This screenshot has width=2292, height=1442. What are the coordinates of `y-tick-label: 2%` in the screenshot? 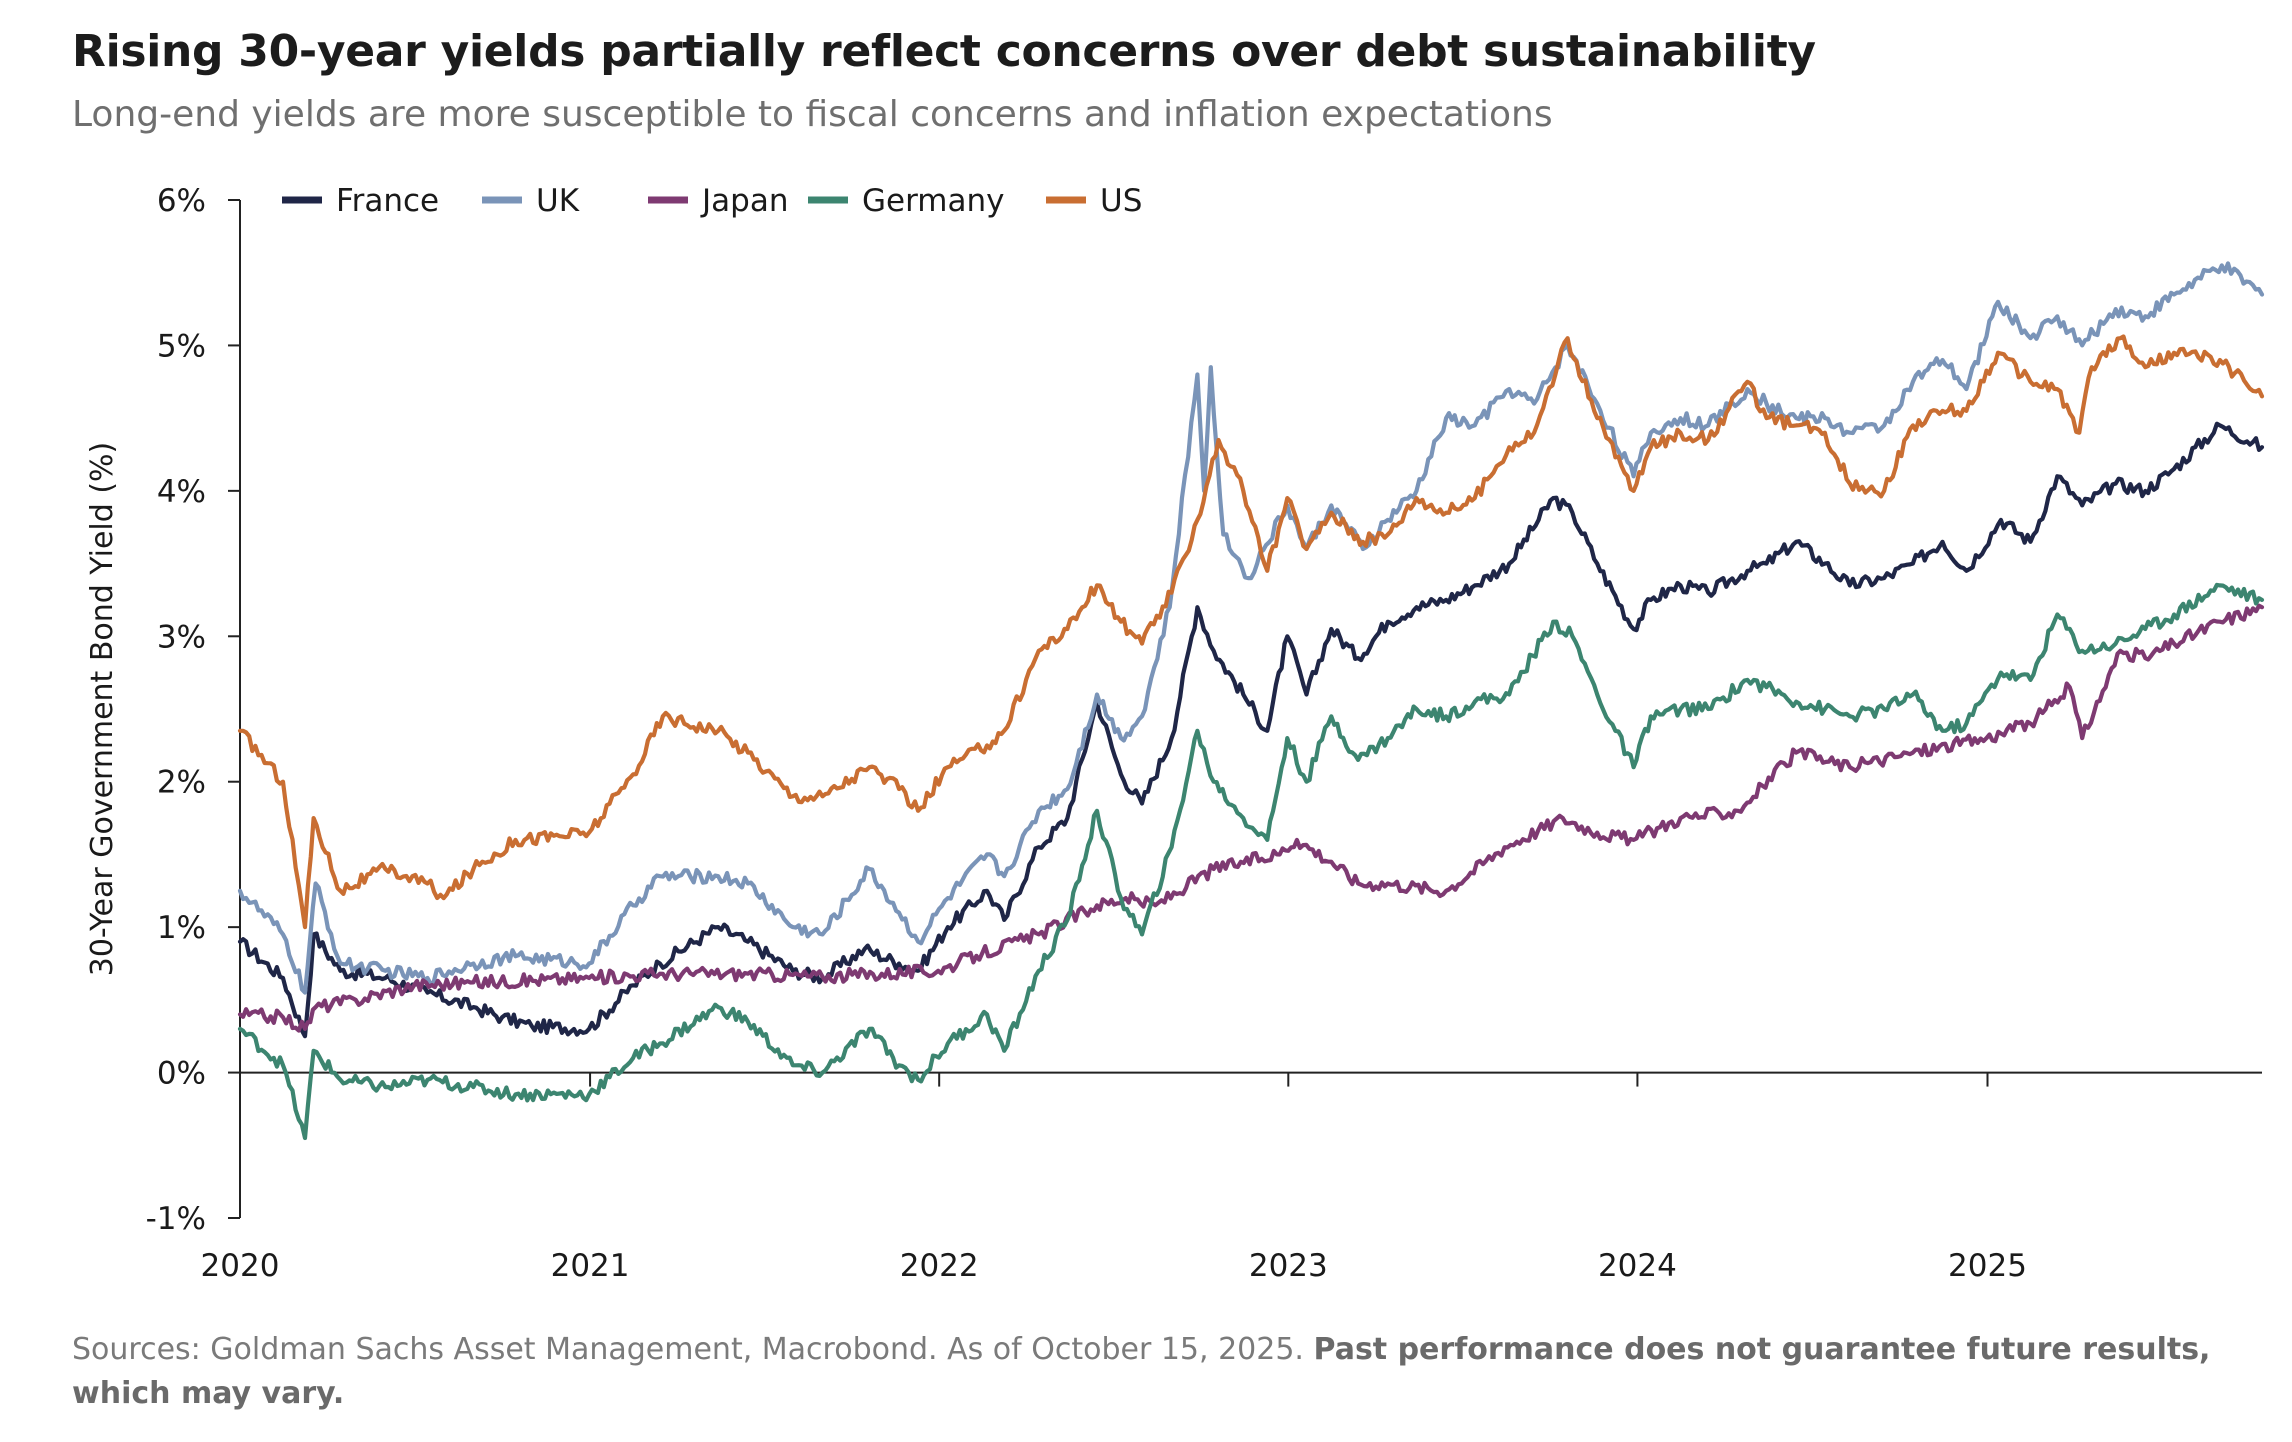 It's located at (181, 783).